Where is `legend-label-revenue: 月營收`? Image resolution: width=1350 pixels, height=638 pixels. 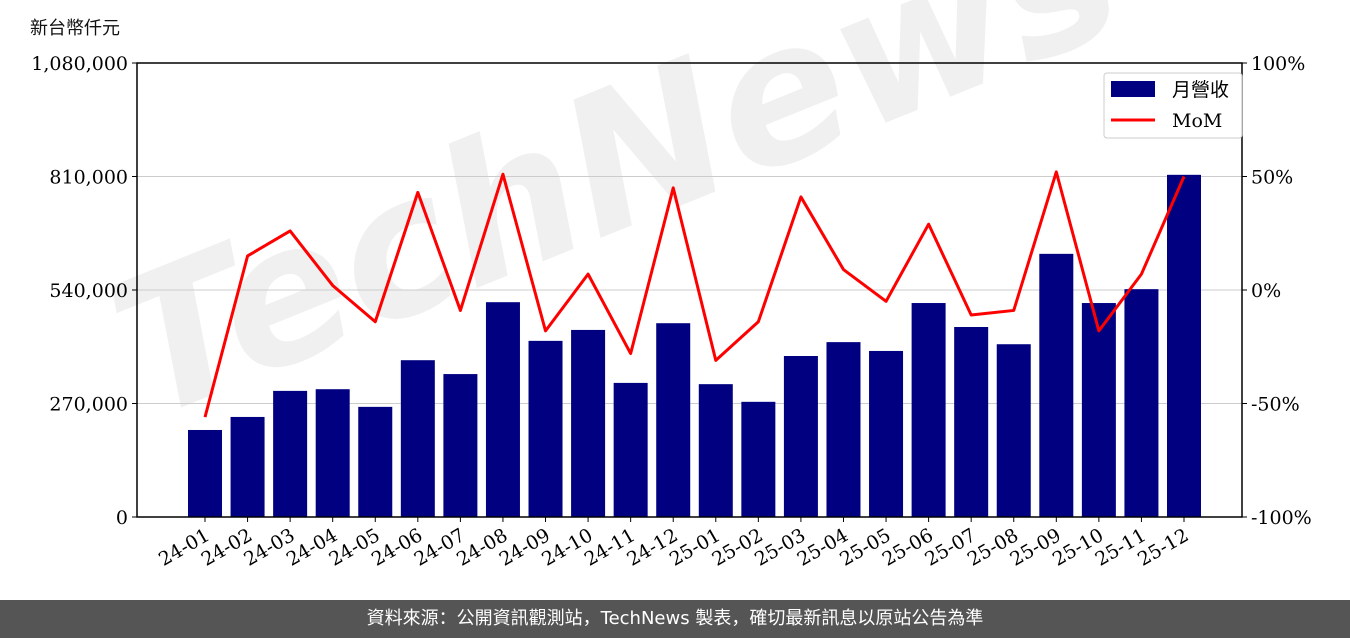
legend-label-revenue: 月營收 is located at coordinates (1200, 90).